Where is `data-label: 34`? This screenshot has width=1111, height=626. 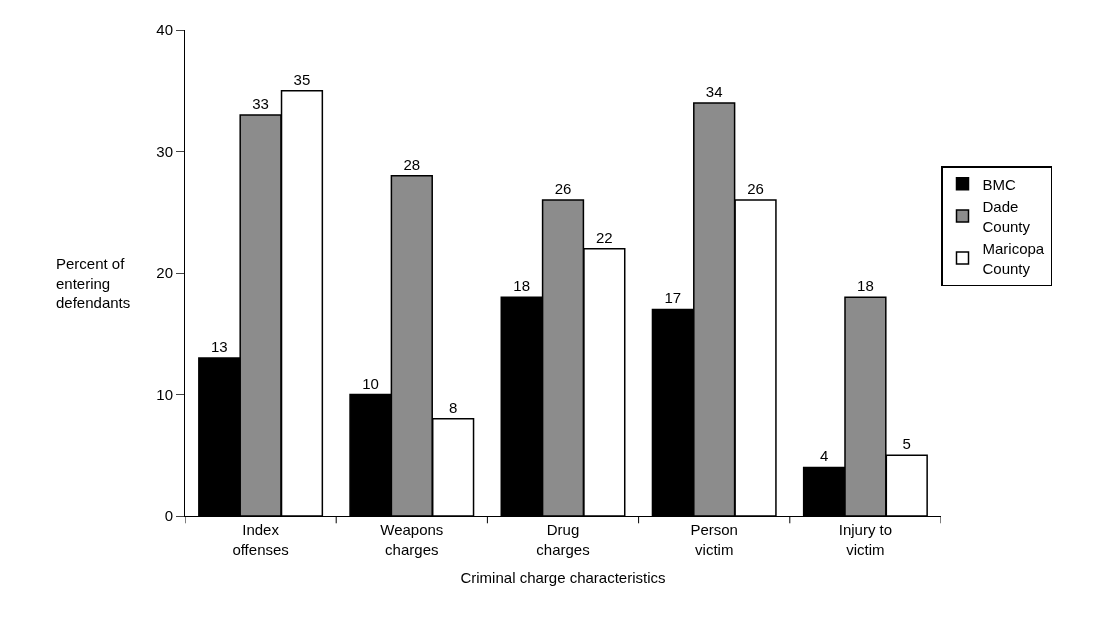 data-label: 34 is located at coordinates (714, 91).